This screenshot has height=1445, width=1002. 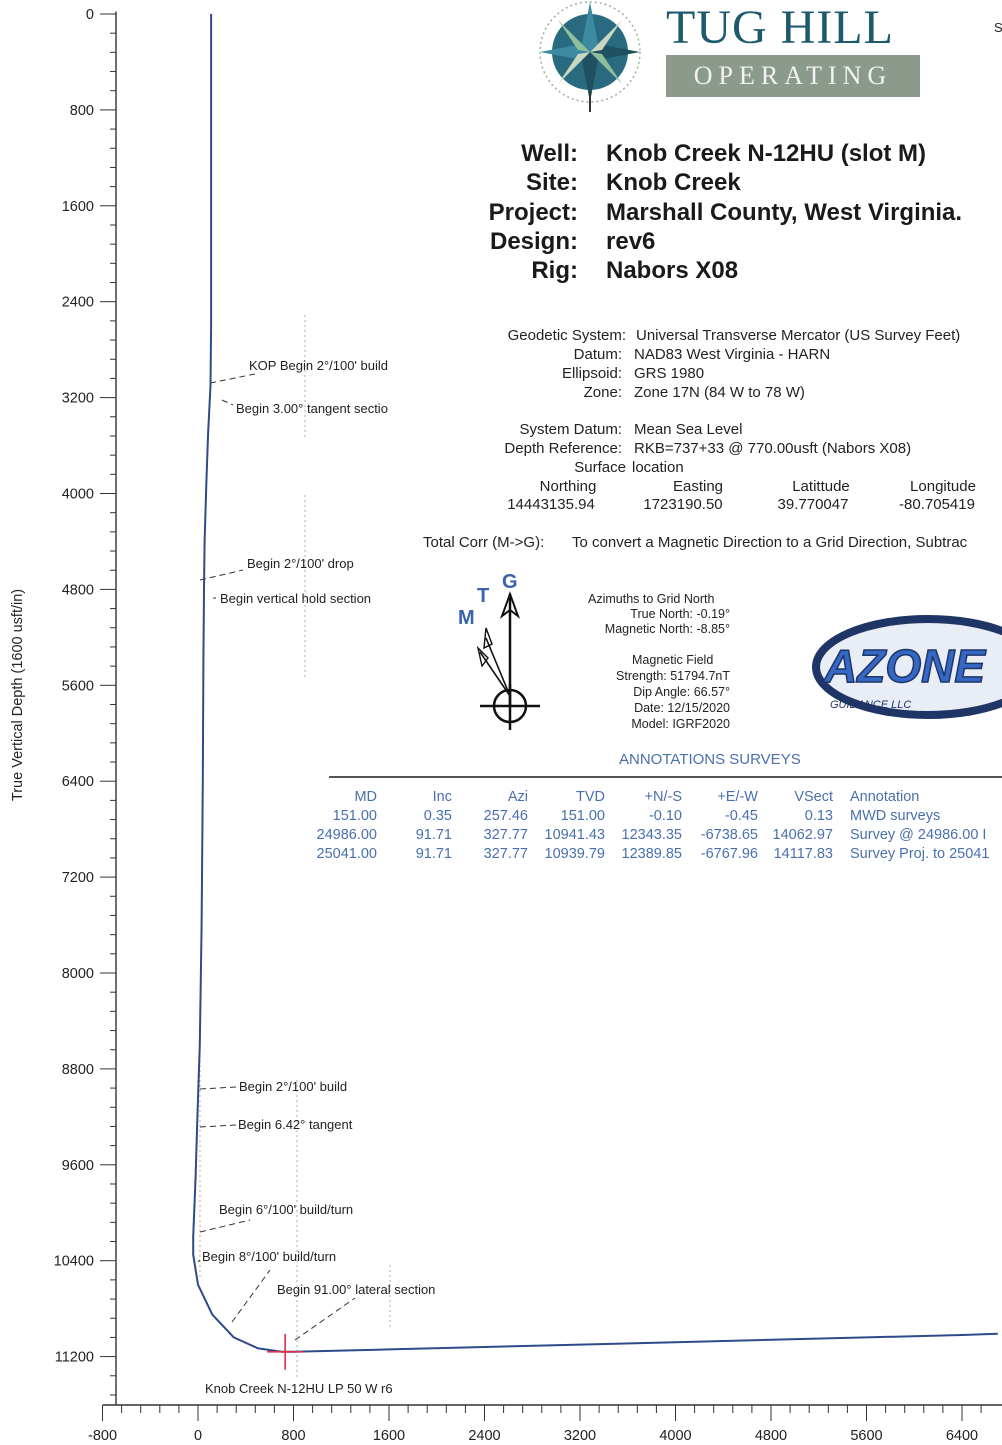 I want to click on edge-char: S, so click(x=998, y=27).